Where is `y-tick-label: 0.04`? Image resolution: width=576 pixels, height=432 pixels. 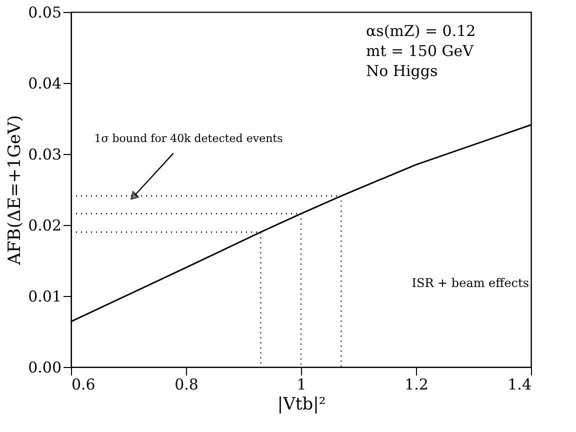 y-tick-label: 0.04 is located at coordinates (45, 83).